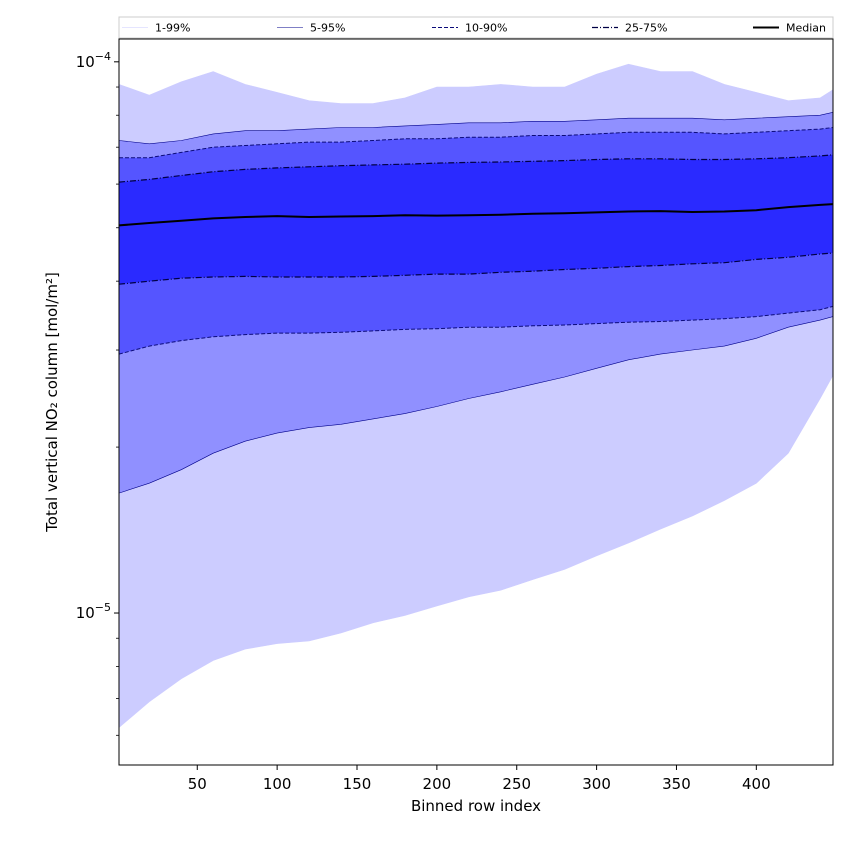 This screenshot has height=850, width=850. I want to click on band-25-75-, so click(476, 219).